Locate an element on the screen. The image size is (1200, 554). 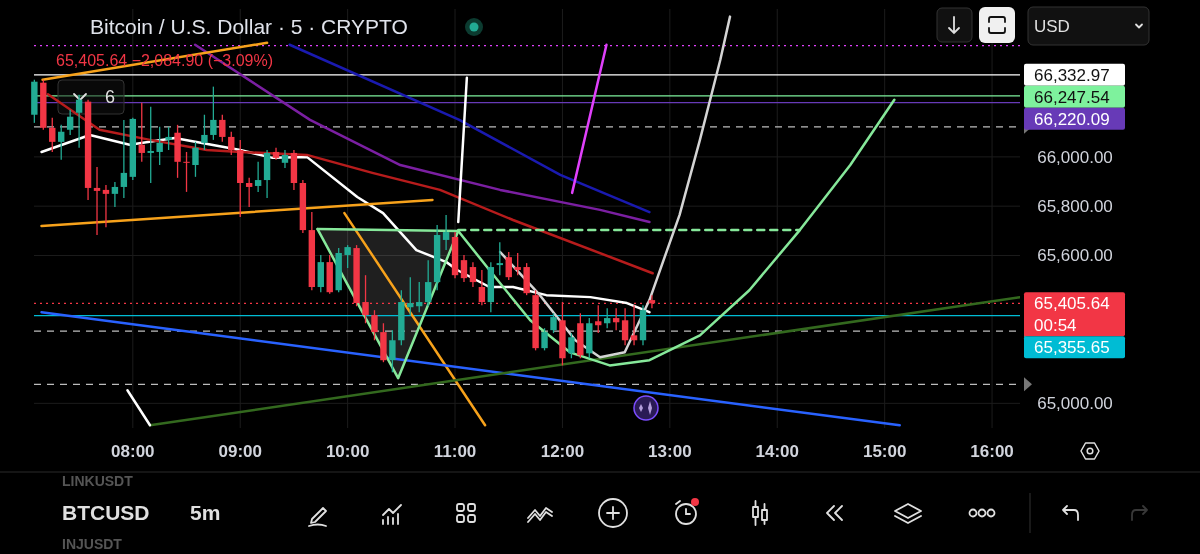
text: 5m is located at coordinates (205, 513).